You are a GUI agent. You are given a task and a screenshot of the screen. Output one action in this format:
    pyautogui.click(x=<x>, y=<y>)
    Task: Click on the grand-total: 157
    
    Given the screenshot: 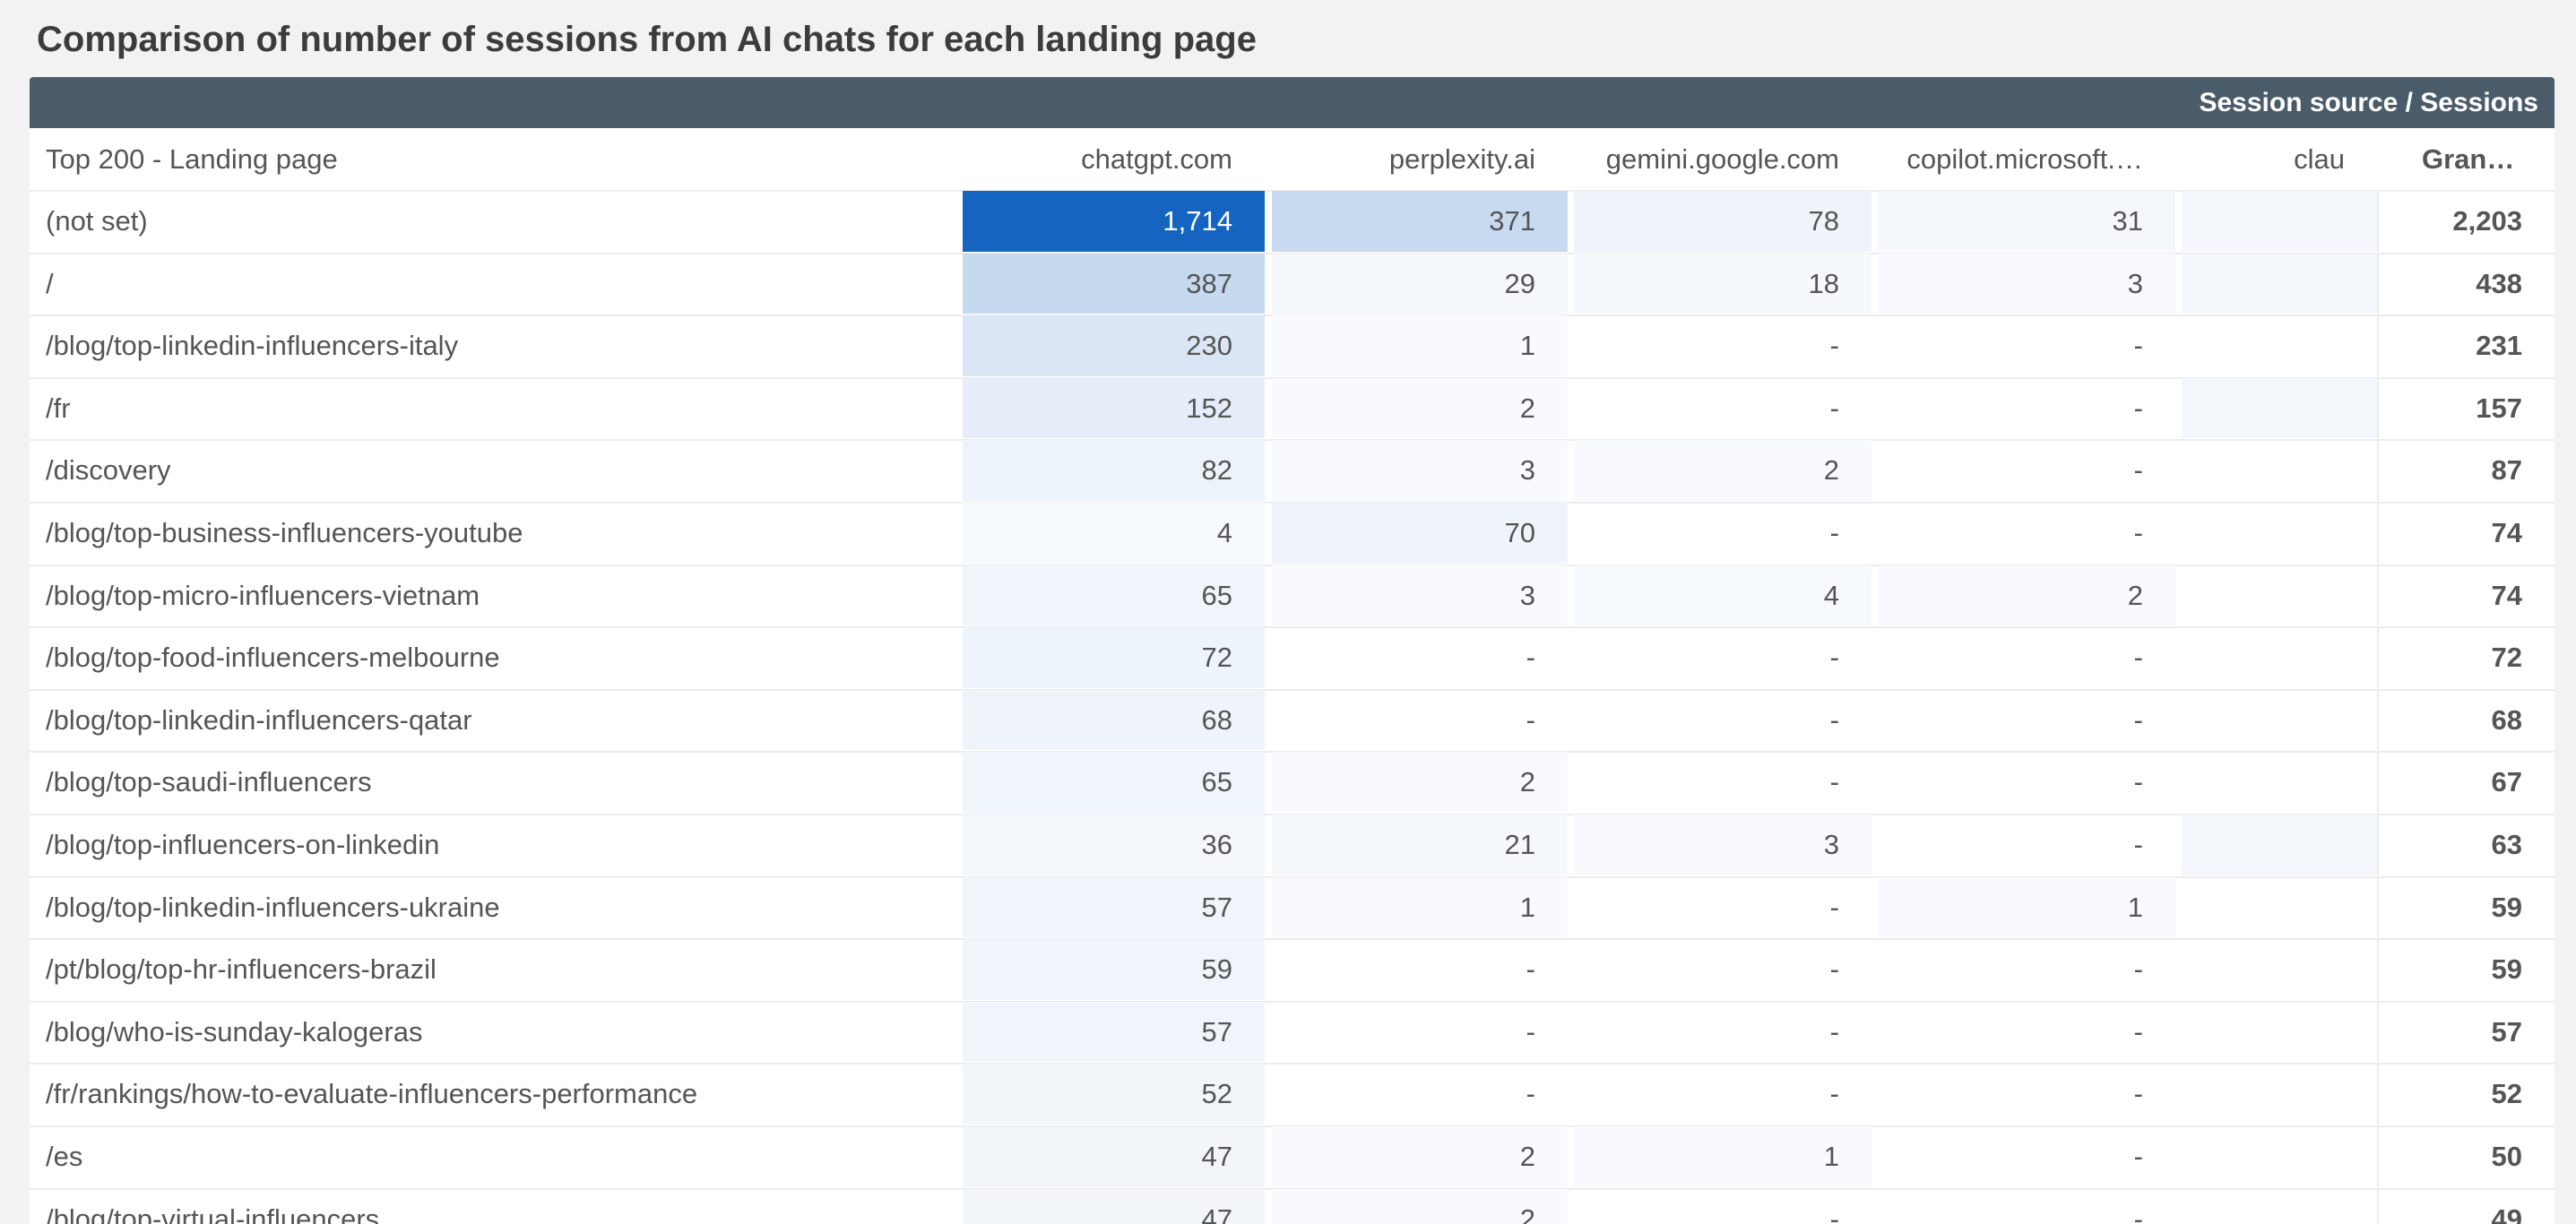 What is the action you would take?
    pyautogui.click(x=2465, y=408)
    